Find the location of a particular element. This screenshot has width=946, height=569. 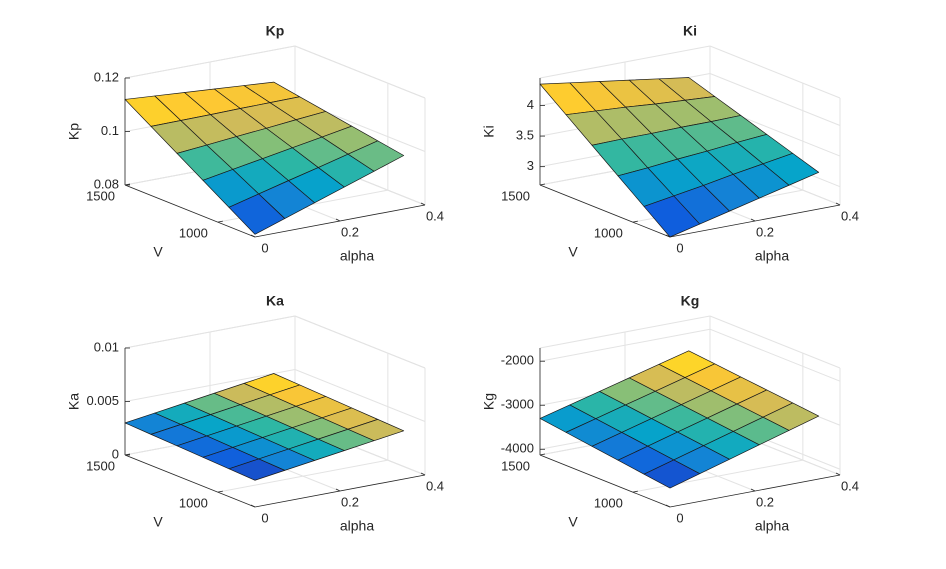

z-tick-label: 0.08 is located at coordinates (106, 183).